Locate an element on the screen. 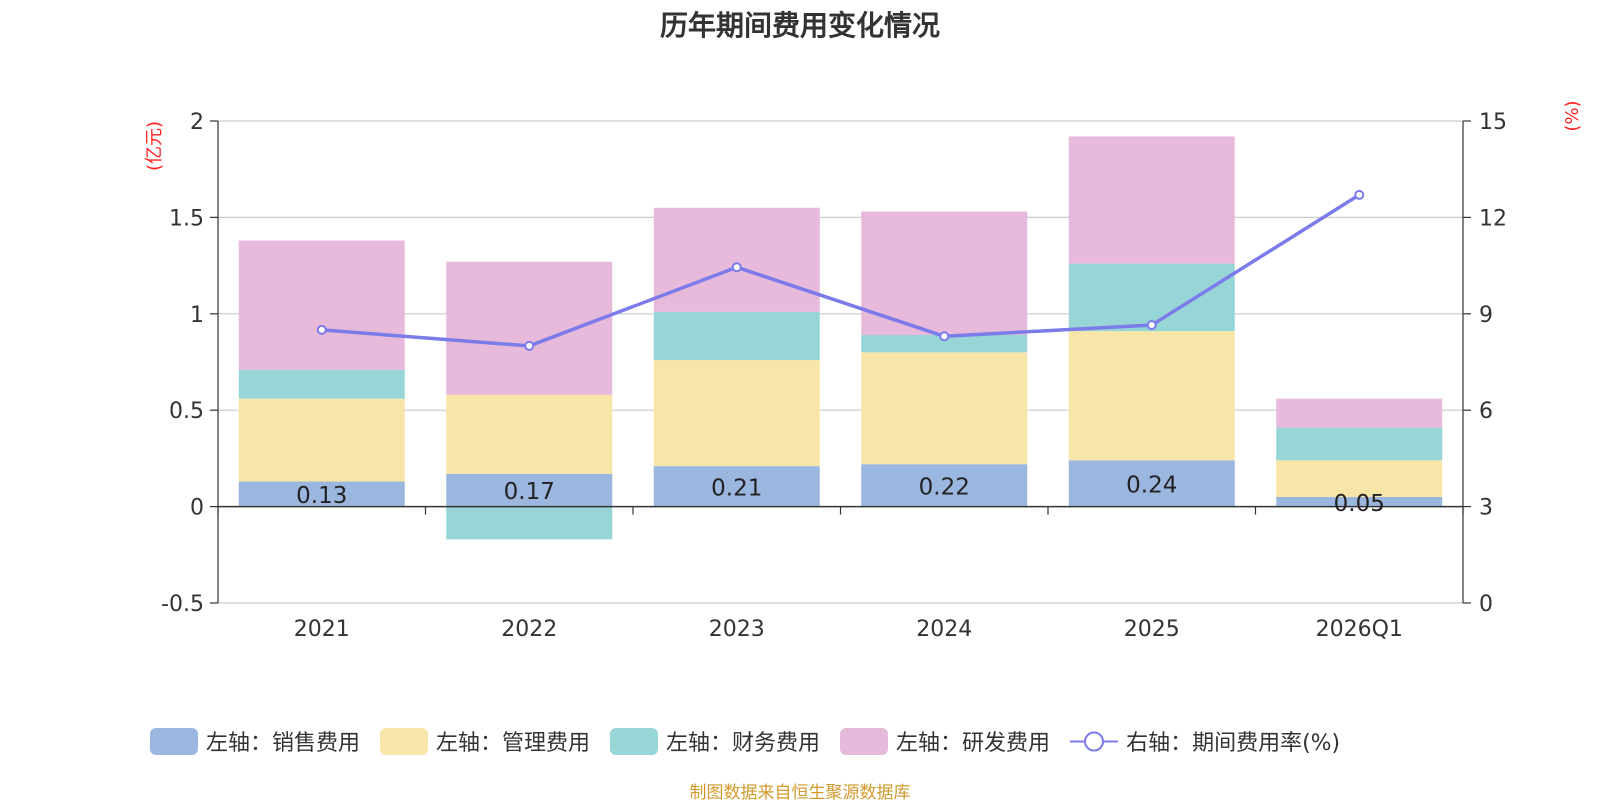 Image resolution: width=1600 pixels, height=803 pixels. left-axis-tick-label: 0 is located at coordinates (197, 508).